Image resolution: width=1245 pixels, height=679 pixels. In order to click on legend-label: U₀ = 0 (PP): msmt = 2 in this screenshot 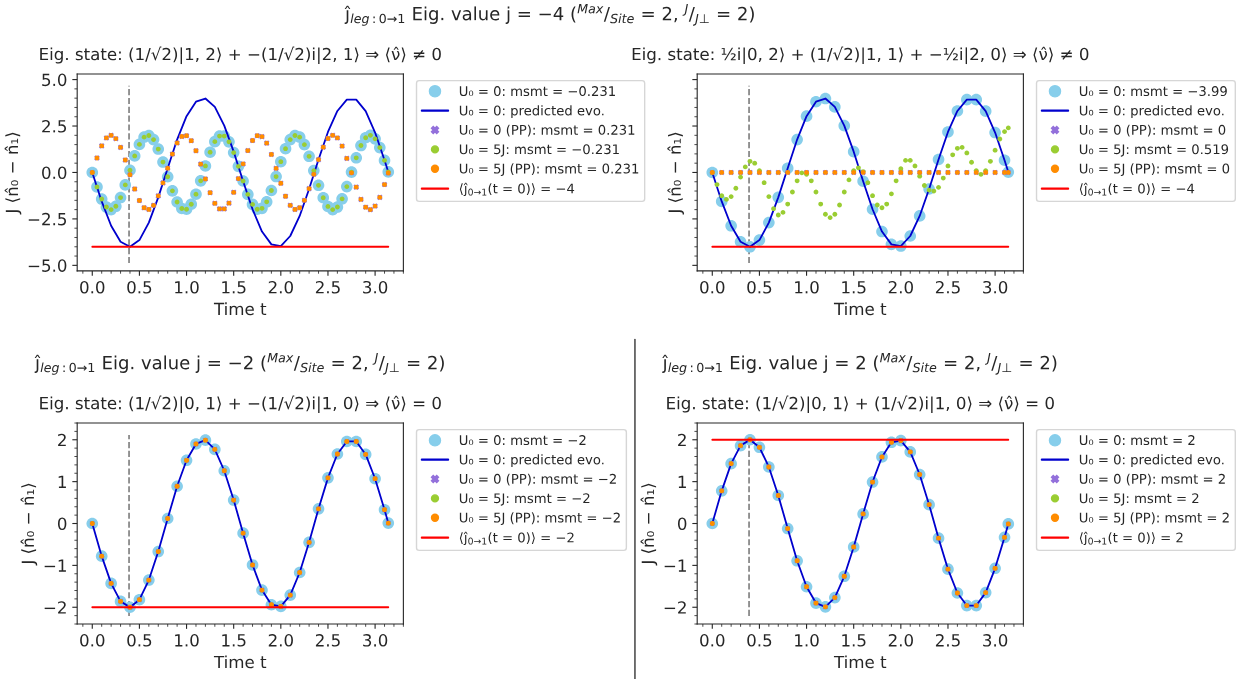, I will do `click(1152, 479)`.